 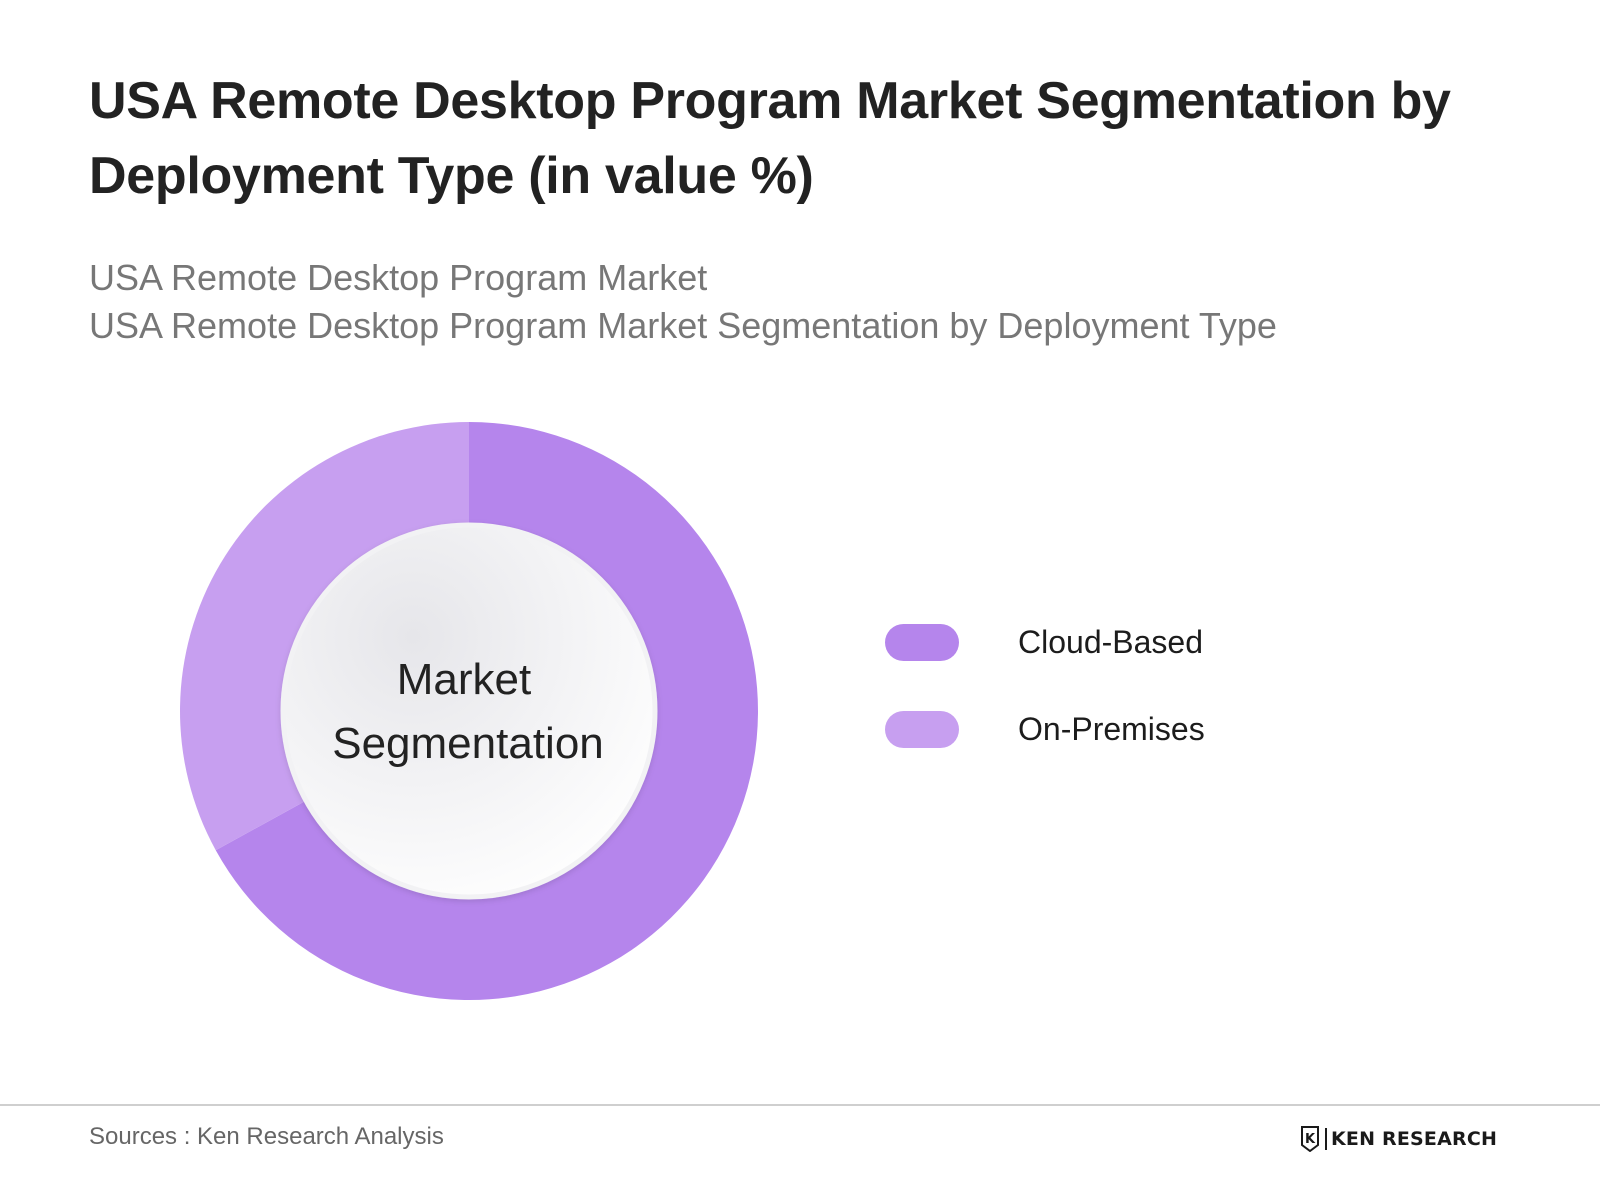 I want to click on legend-swatch-cloud-based, so click(x=922, y=642).